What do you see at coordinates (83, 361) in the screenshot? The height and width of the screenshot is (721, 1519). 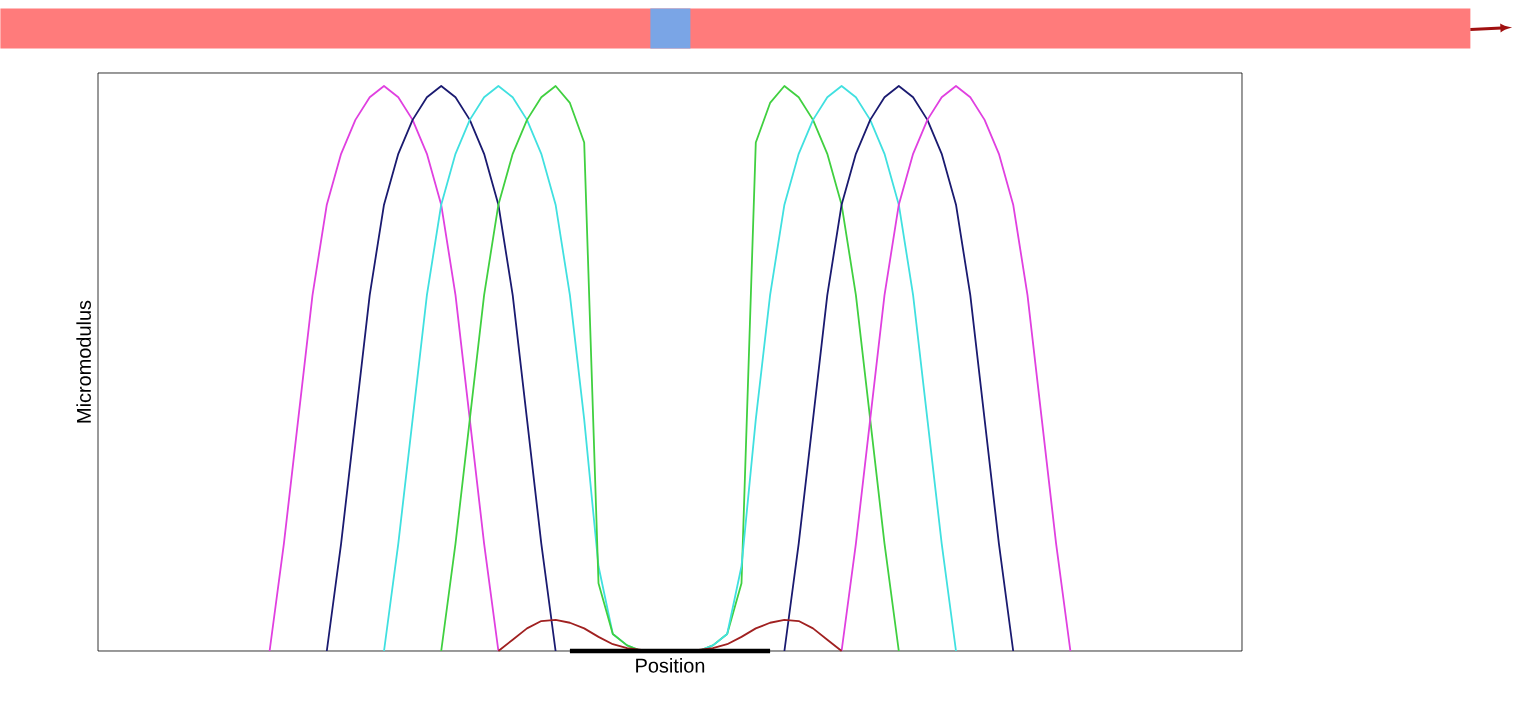 I see `y-axis-title: Micromodulus` at bounding box center [83, 361].